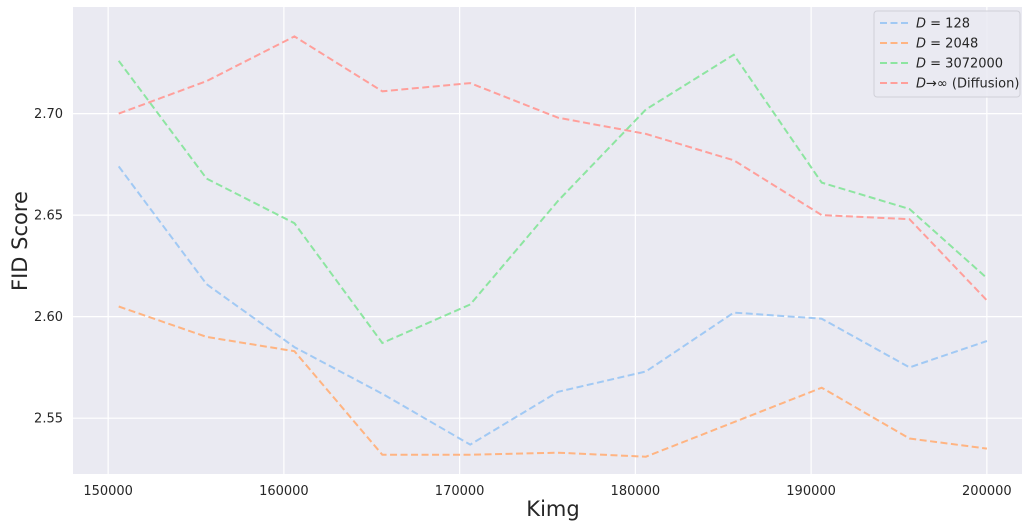 The height and width of the screenshot is (525, 1025). Describe the element at coordinates (460, 491) in the screenshot. I see `x-tick-label: 170000` at that location.